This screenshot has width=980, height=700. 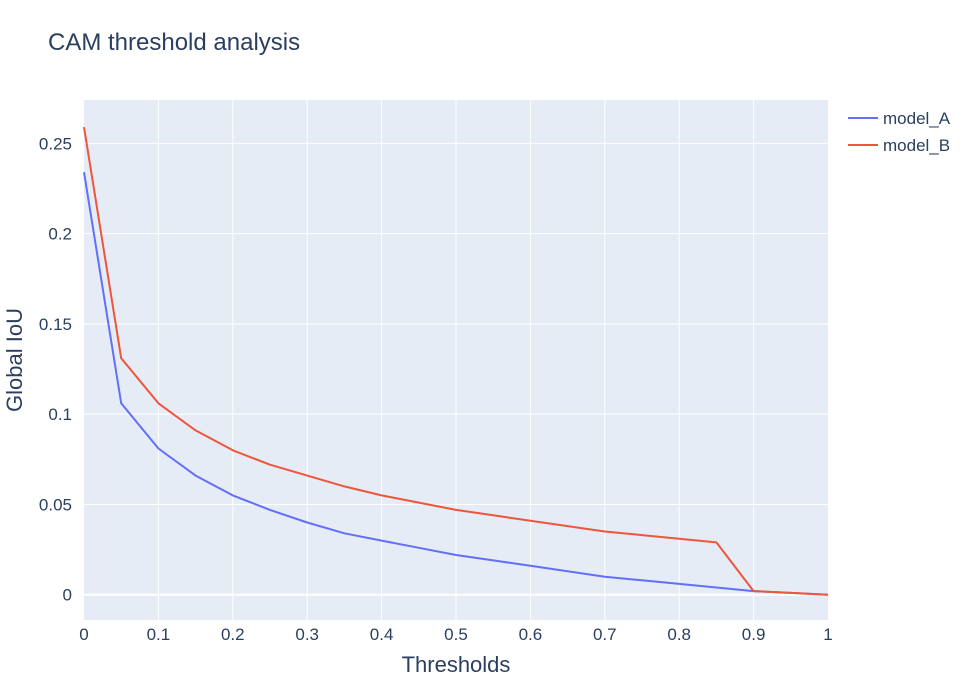 I want to click on legend-item-model_A: model_A, so click(x=899, y=118).